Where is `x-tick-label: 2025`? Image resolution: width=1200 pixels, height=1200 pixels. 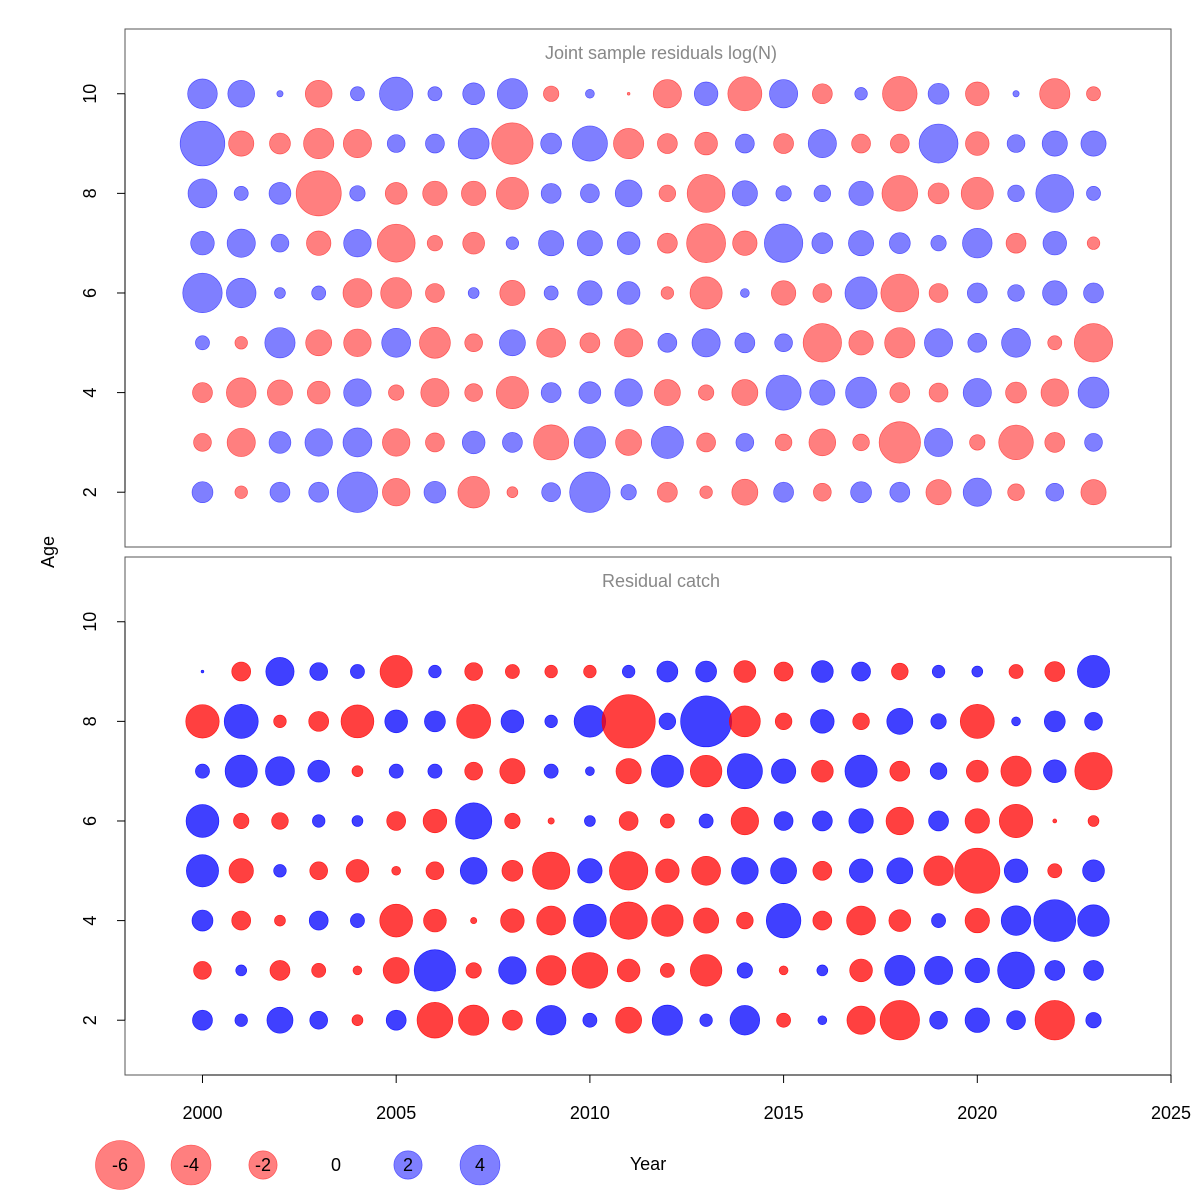
x-tick-label: 2025 is located at coordinates (1171, 1113).